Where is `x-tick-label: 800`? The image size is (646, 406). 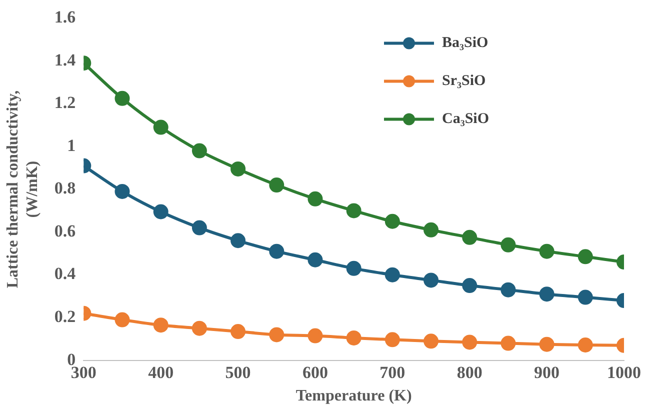
x-tick-label: 800 is located at coordinates (469, 372).